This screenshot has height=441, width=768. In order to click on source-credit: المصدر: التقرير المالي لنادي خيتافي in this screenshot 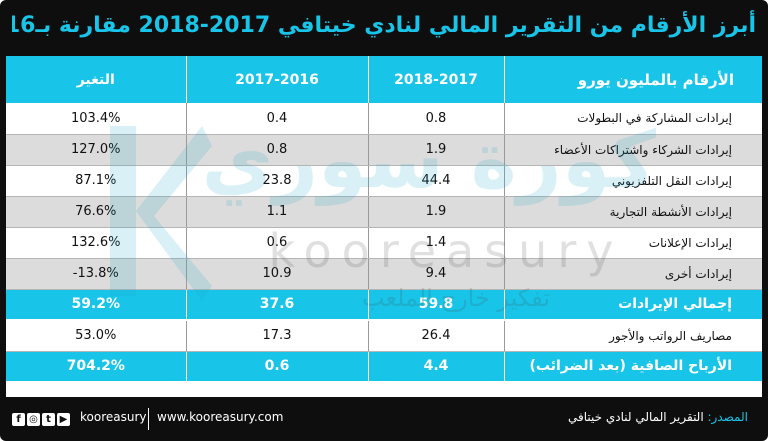, I will do `click(658, 417)`.